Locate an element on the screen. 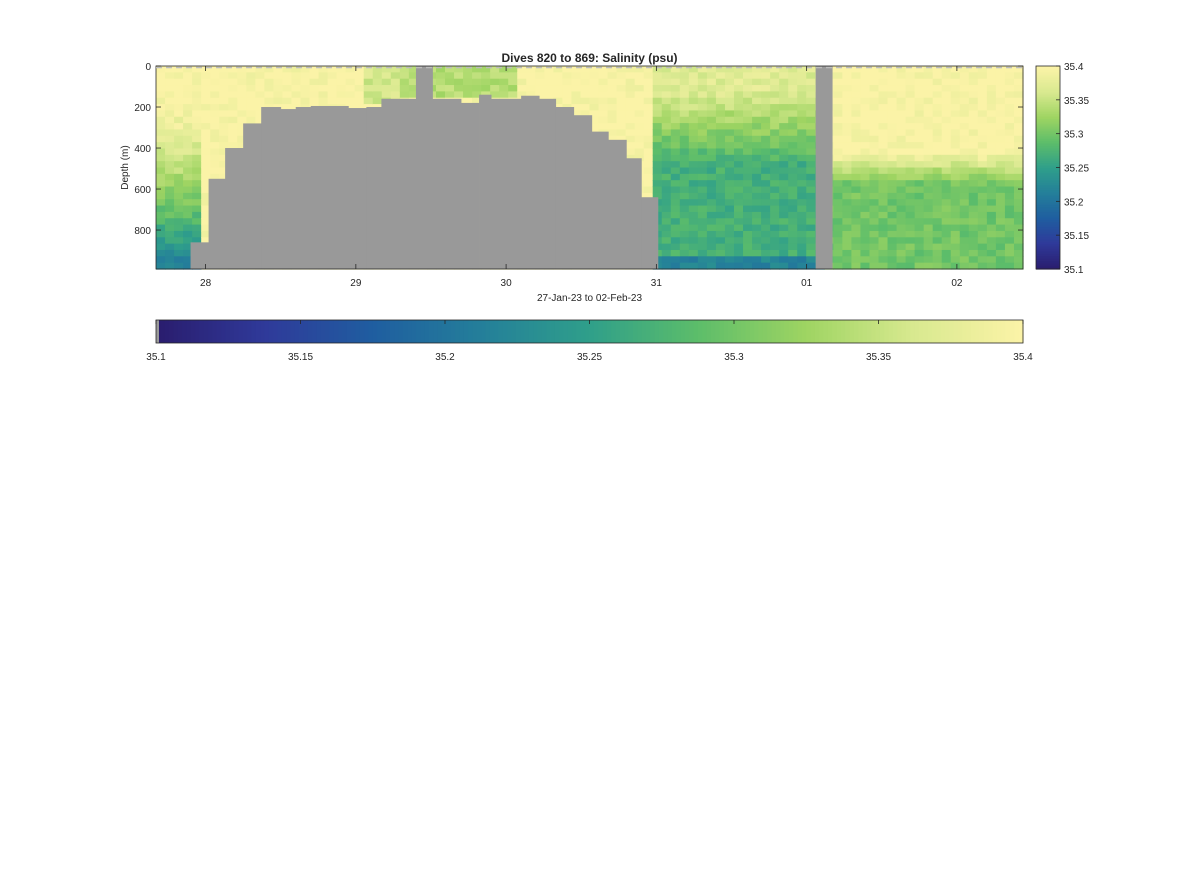 Image resolution: width=1200 pixels, height=885 pixels. colorbar-tick-label: 35.2 is located at coordinates (1074, 202).